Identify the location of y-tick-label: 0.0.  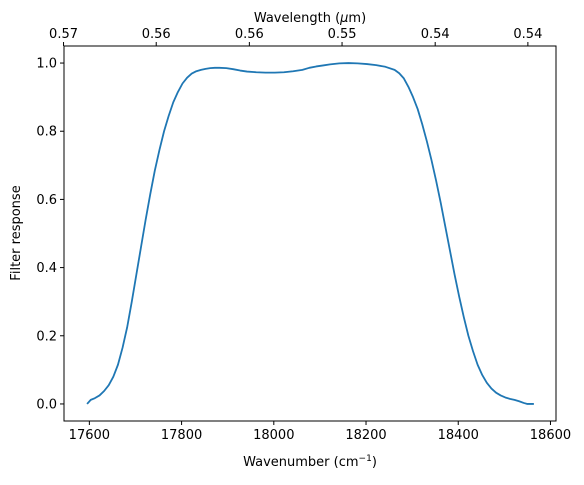
(46, 404).